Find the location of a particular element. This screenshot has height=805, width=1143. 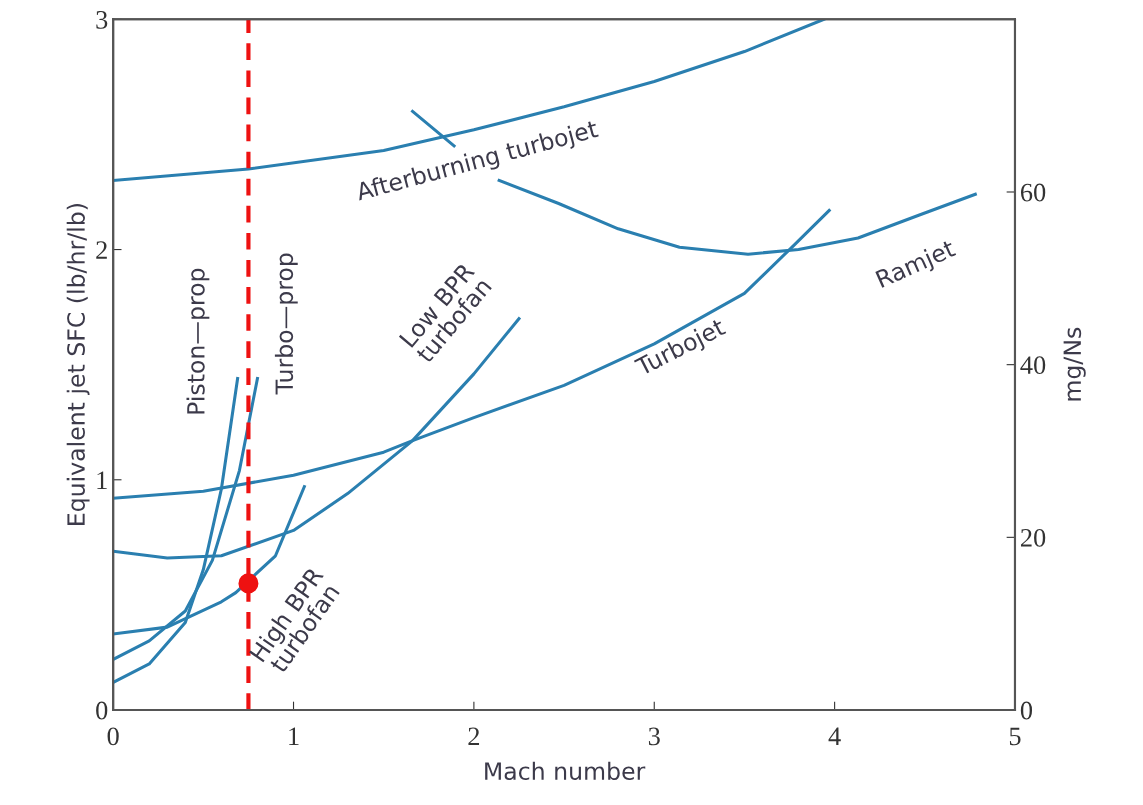

x-tick-label: 2 is located at coordinates (474, 736).